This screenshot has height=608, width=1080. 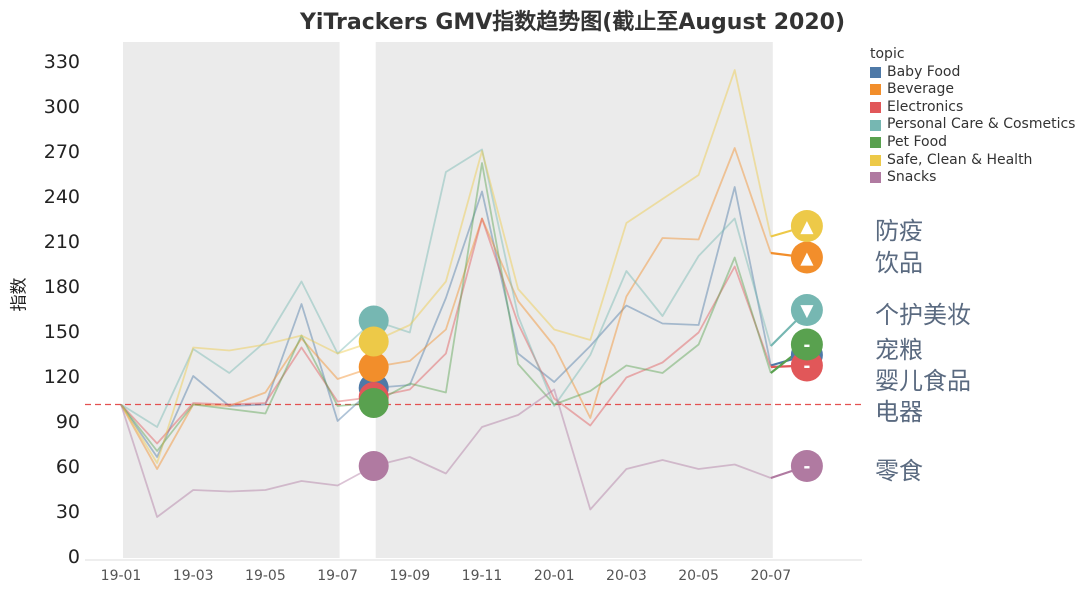 I want to click on series-end-label: 个护美妆, so click(x=923, y=315).